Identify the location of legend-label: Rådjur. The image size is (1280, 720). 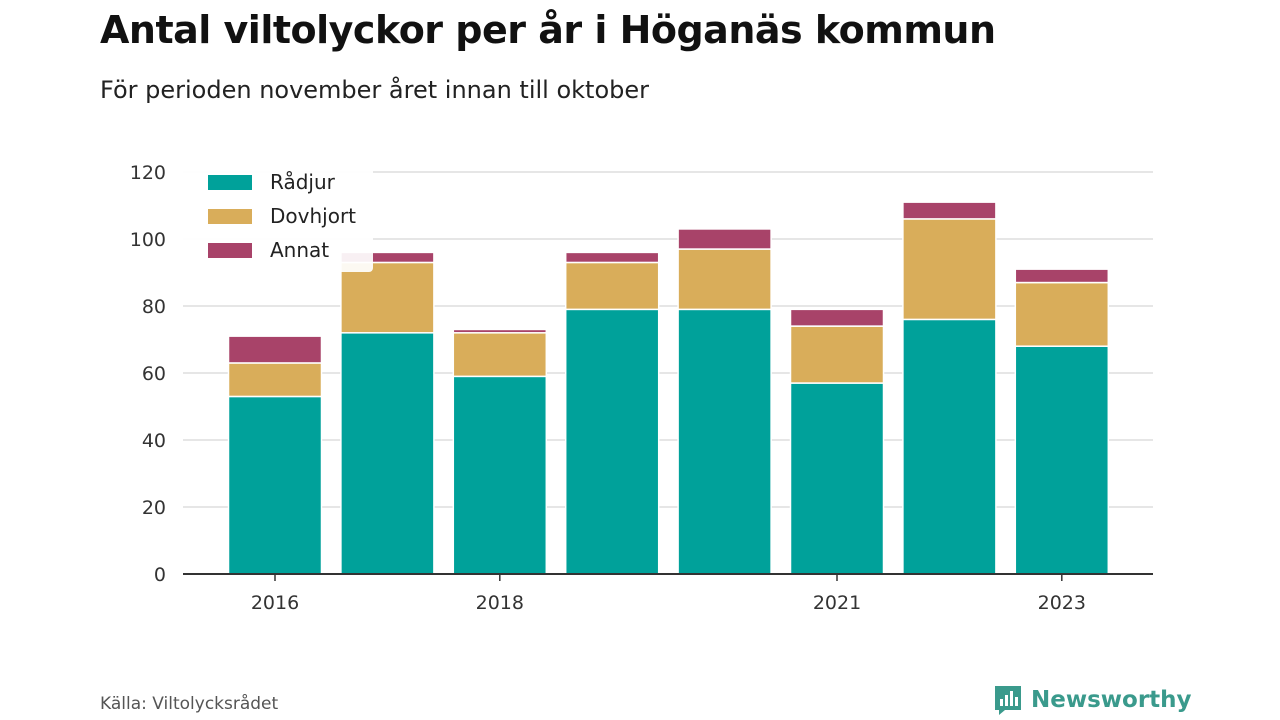
(303, 182).